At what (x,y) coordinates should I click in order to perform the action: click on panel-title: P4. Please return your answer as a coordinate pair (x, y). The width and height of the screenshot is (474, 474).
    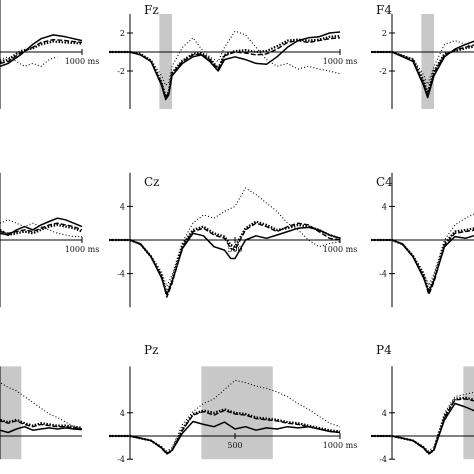
    Looking at the image, I should click on (384, 350).